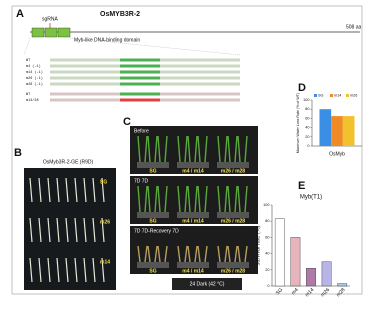 This screenshot has width=372, height=309. I want to click on y-tick-label: 40, so click(267, 254).